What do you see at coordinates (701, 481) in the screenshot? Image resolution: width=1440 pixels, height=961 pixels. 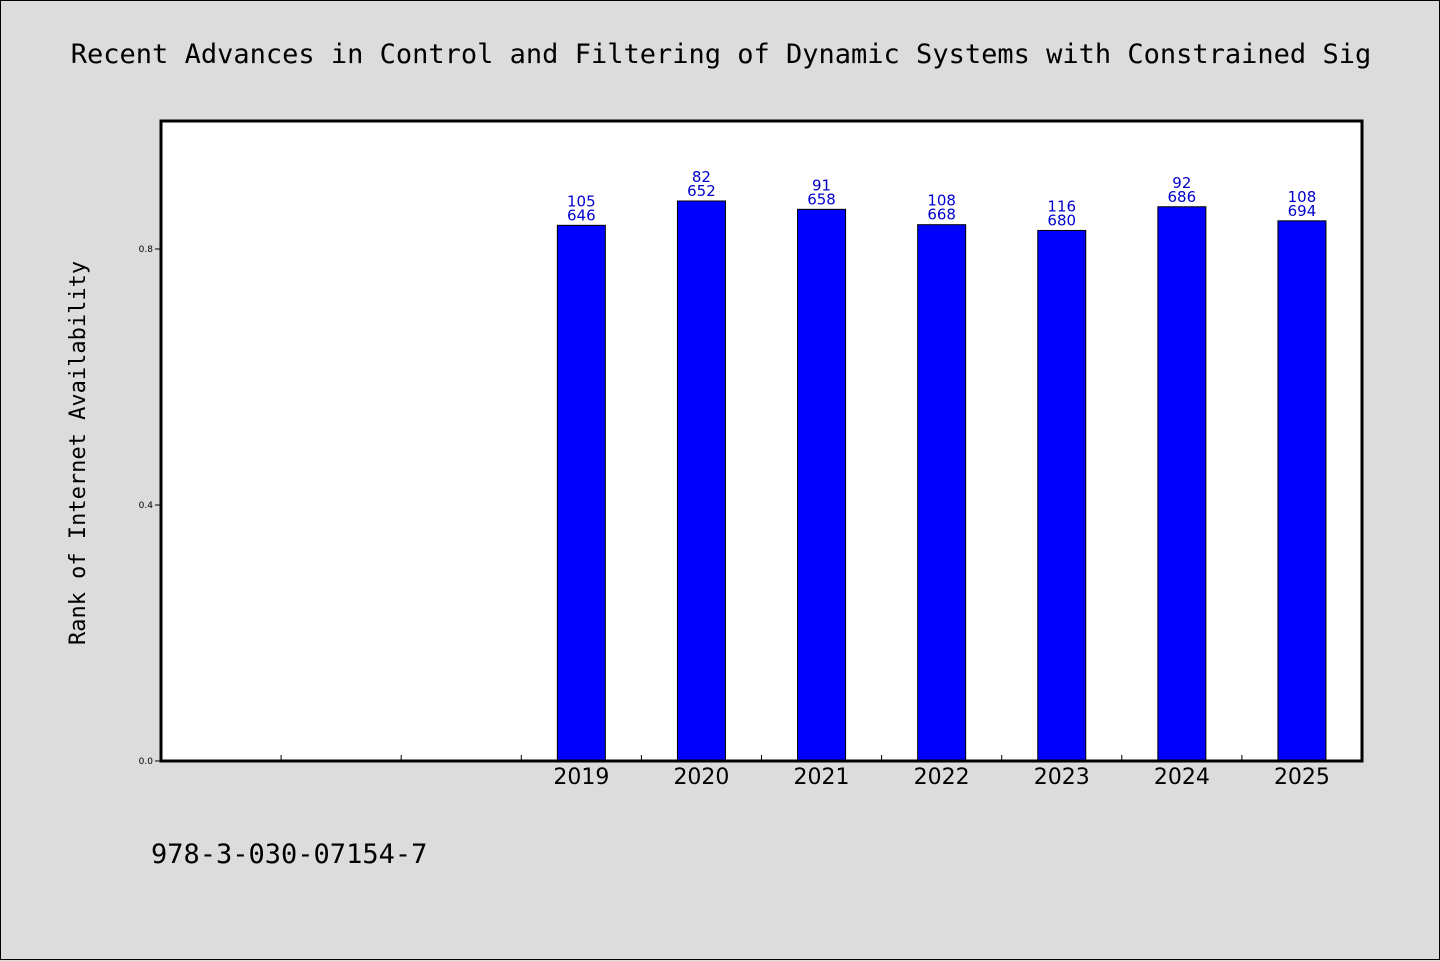 I see `bar-2020` at bounding box center [701, 481].